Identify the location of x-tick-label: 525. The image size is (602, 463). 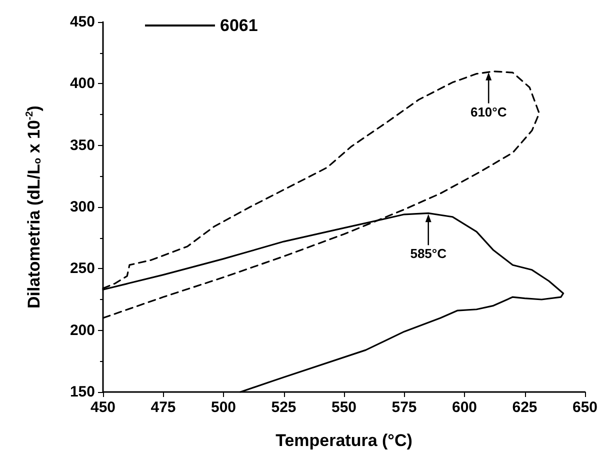
(283, 407).